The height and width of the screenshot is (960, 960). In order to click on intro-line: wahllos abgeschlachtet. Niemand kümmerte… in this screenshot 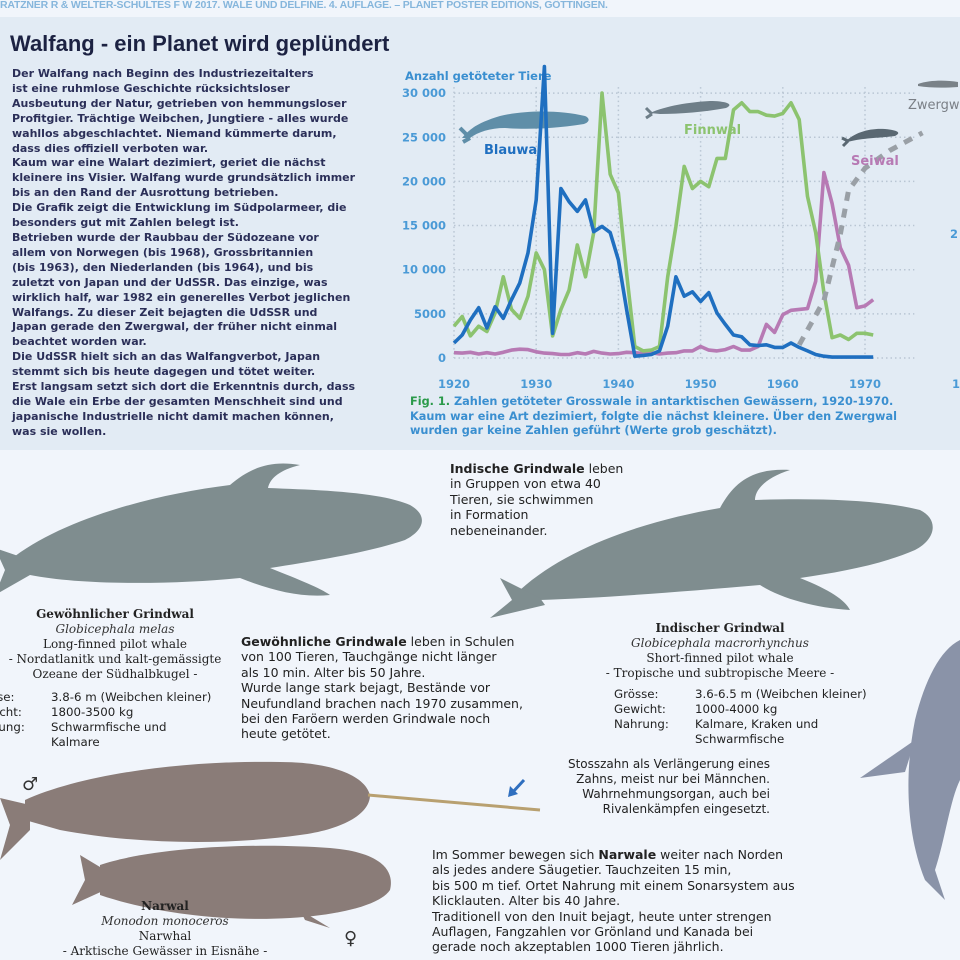, I will do `click(174, 133)`.